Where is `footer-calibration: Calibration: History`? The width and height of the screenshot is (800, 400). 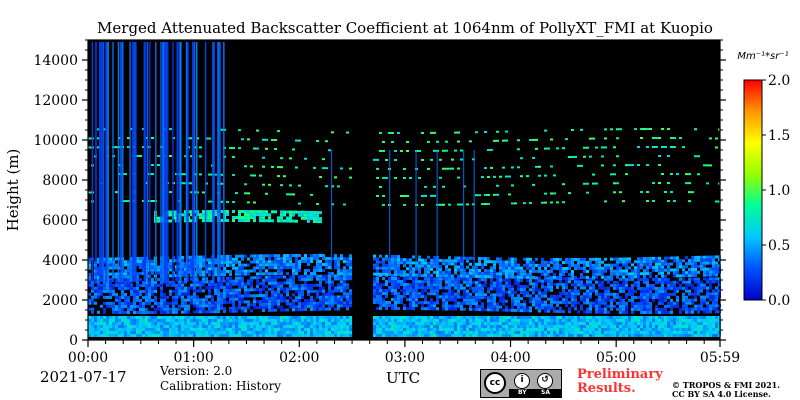
footer-calibration: Calibration: History is located at coordinates (221, 386).